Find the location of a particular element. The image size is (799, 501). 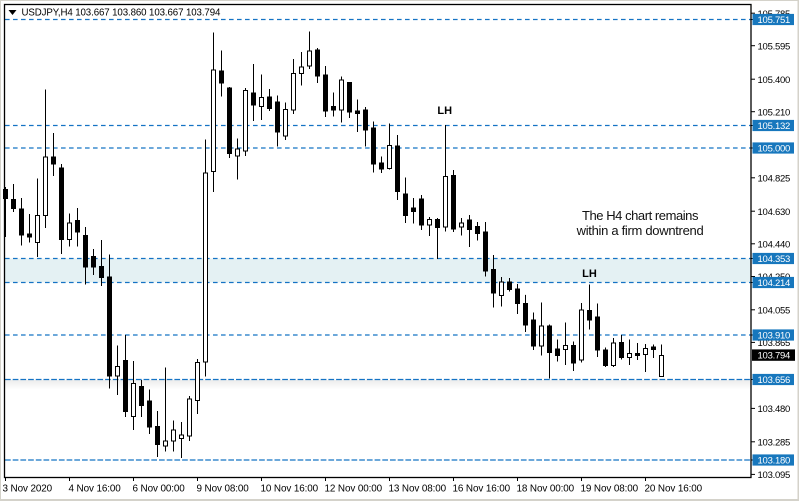

svg-text: 103.480 is located at coordinates (774, 409).